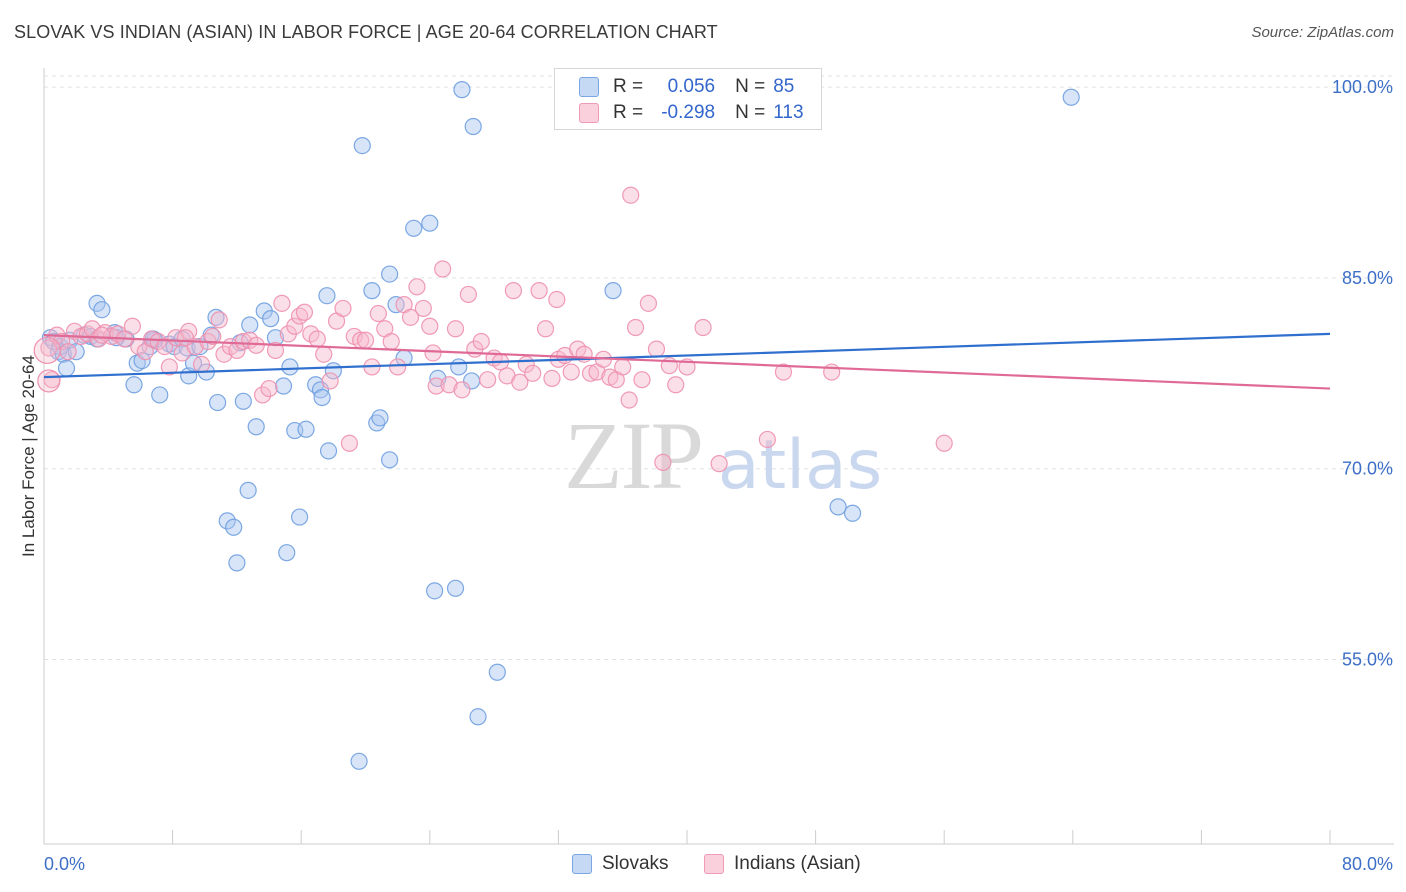  Describe the element at coordinates (784, 86) in the screenshot. I see `legend-n-value-slovaks: 85` at that location.